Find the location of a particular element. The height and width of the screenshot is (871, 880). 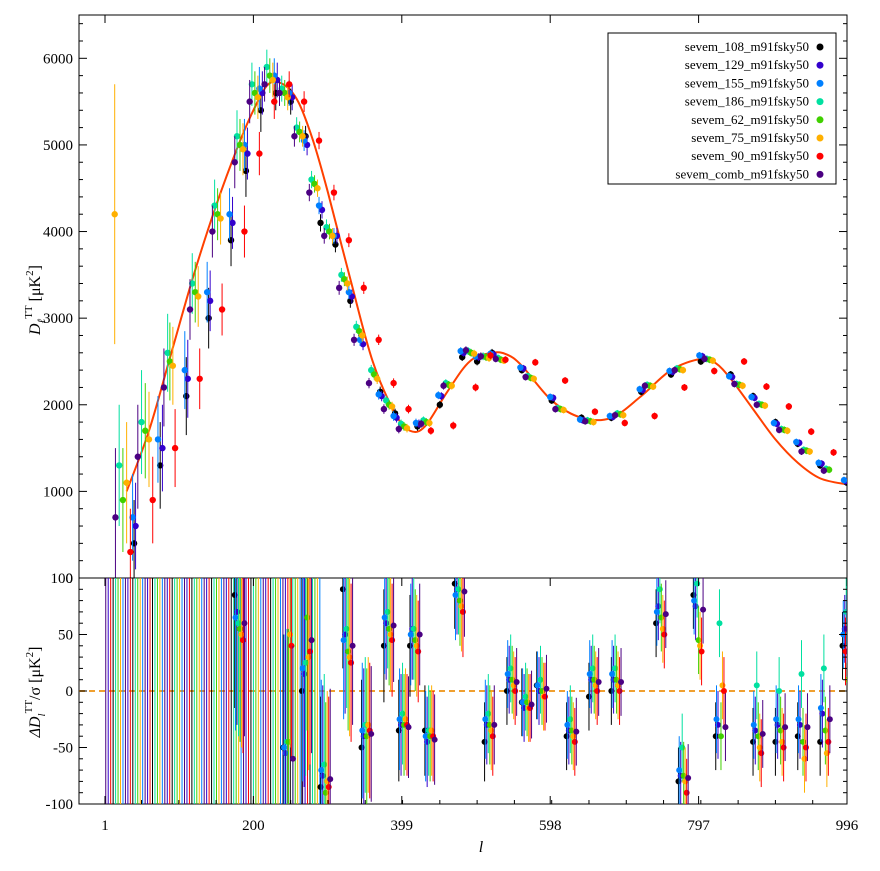

legend-box is located at coordinates (722, 108).